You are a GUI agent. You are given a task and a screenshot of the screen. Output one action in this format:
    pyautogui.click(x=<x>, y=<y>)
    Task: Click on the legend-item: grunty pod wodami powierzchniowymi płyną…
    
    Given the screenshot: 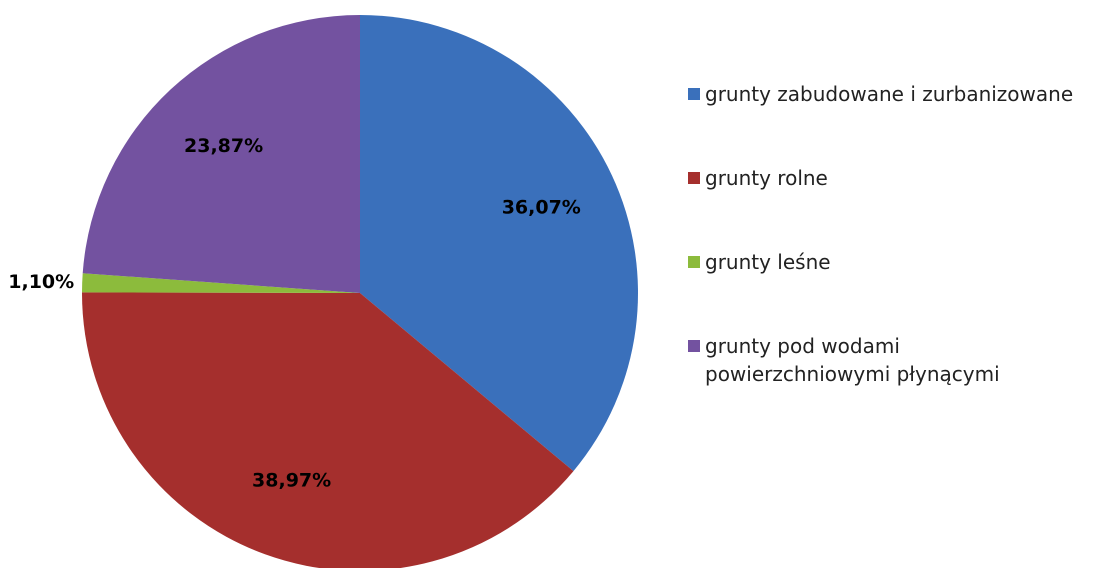 What is the action you would take?
    pyautogui.click(x=880, y=374)
    